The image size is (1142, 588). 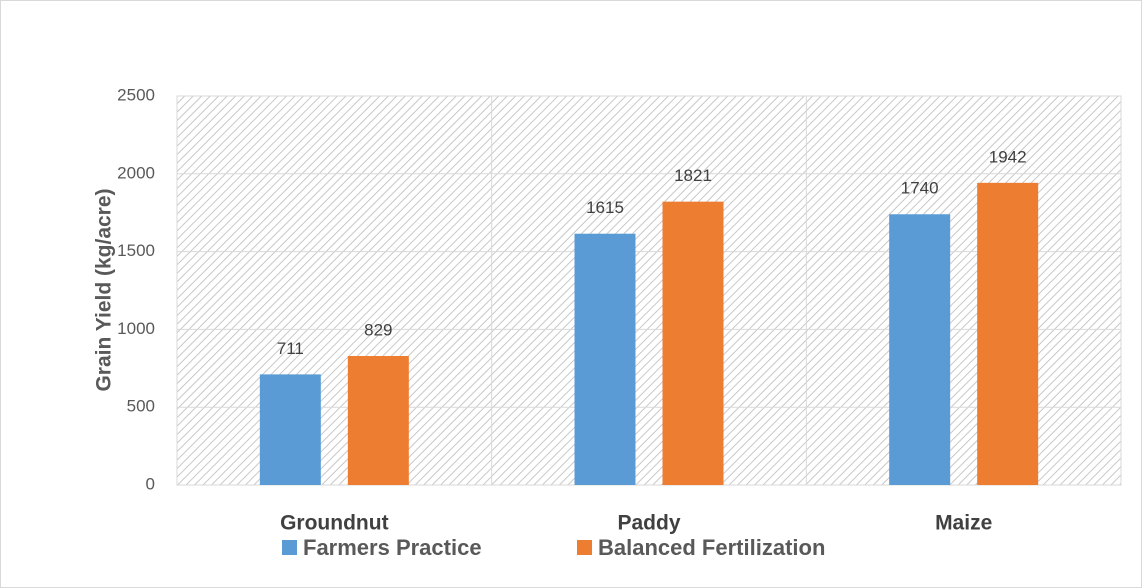 I want to click on data-label: 1942, so click(x=1008, y=156).